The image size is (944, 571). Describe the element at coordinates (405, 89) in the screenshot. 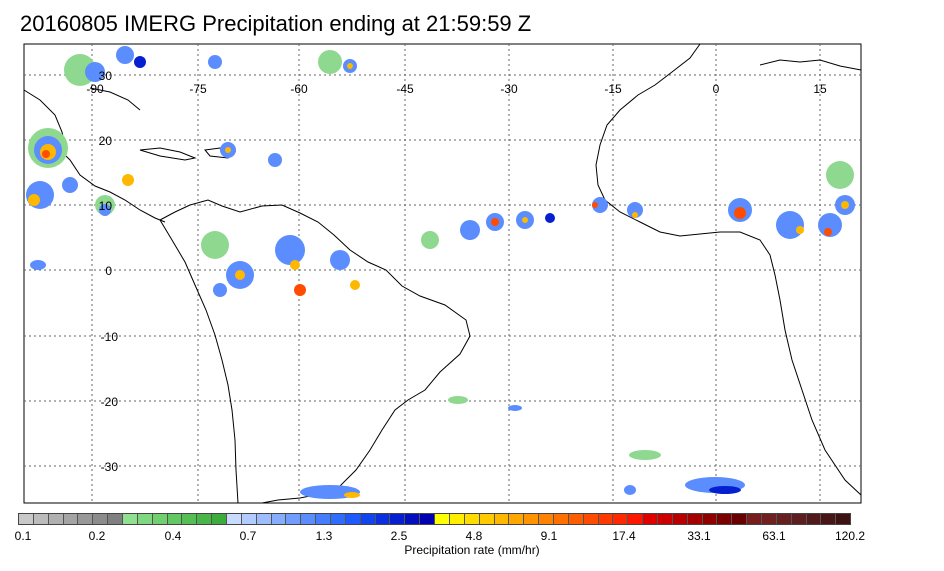

I see `lon-label: -45` at that location.